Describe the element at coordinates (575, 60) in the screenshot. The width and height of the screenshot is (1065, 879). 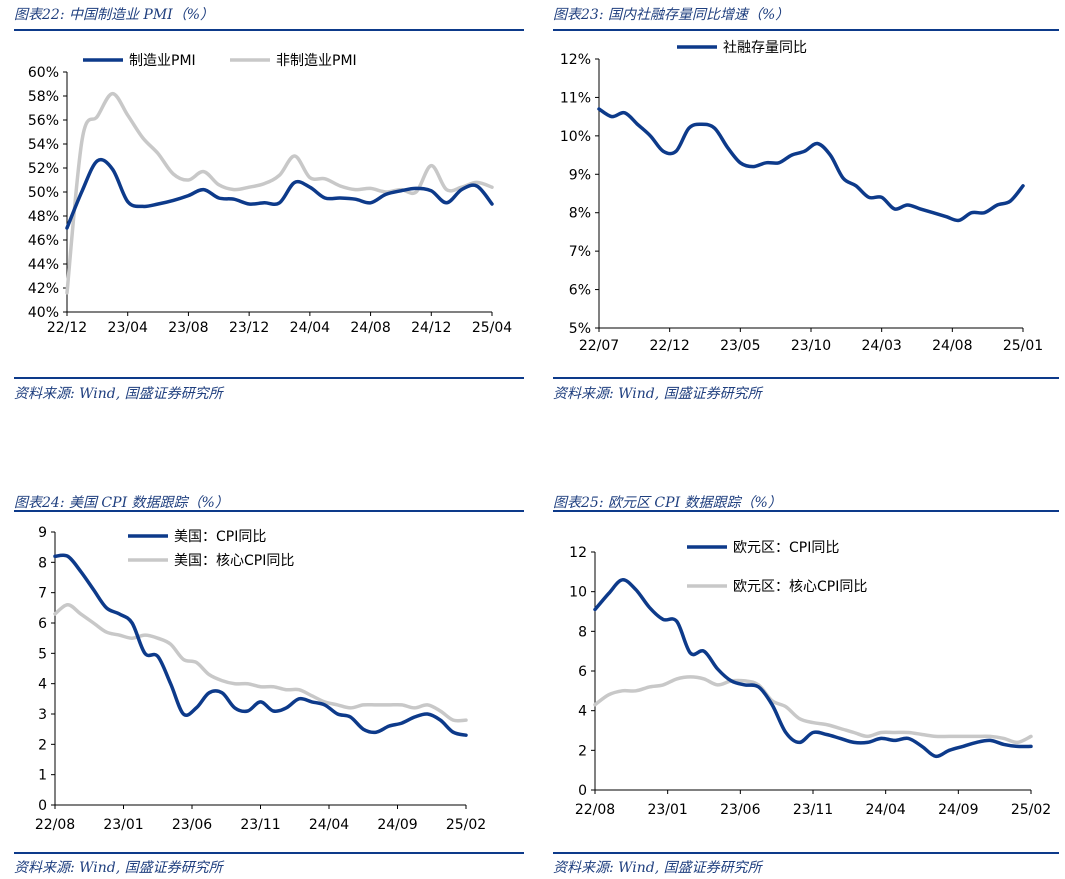
I see `y-tick-label: 12%` at that location.